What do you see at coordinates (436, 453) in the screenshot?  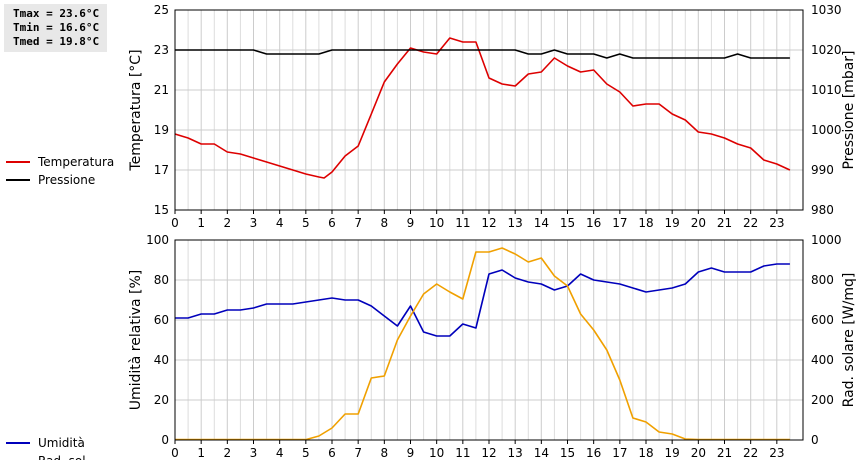 I see `chart2-x-tick-label: 10` at bounding box center [436, 453].